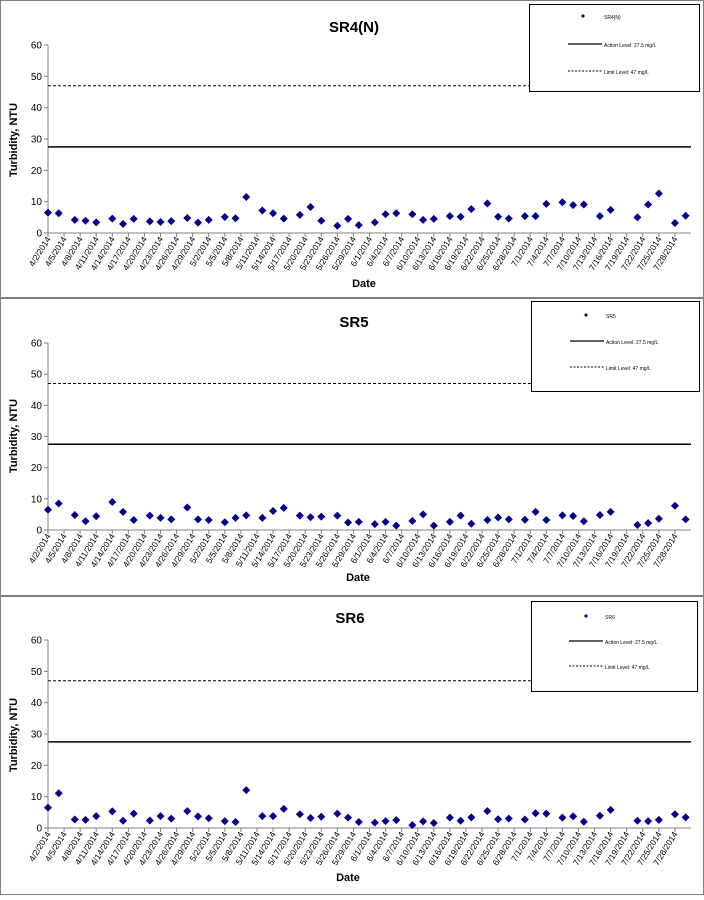 The height and width of the screenshot is (900, 704). Describe the element at coordinates (37, 797) in the screenshot. I see `y-tick-label: 10` at that location.